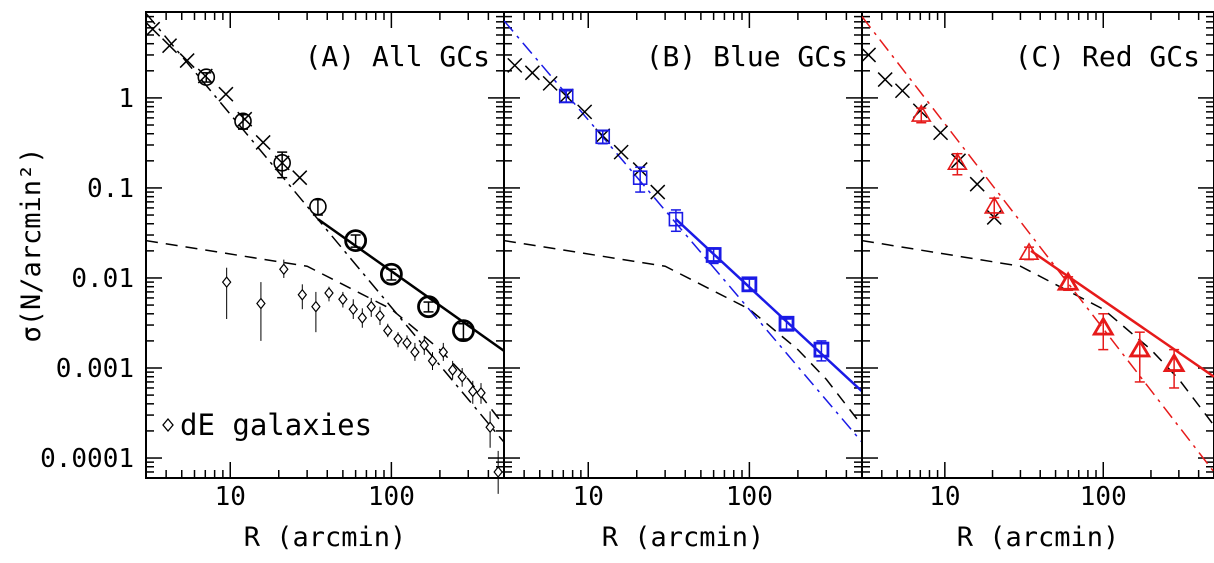 Image resolution: width=1214 pixels, height=563 pixels. Describe the element at coordinates (1107, 56) in the screenshot. I see `panel-2-label: (C) Red GCs` at that location.